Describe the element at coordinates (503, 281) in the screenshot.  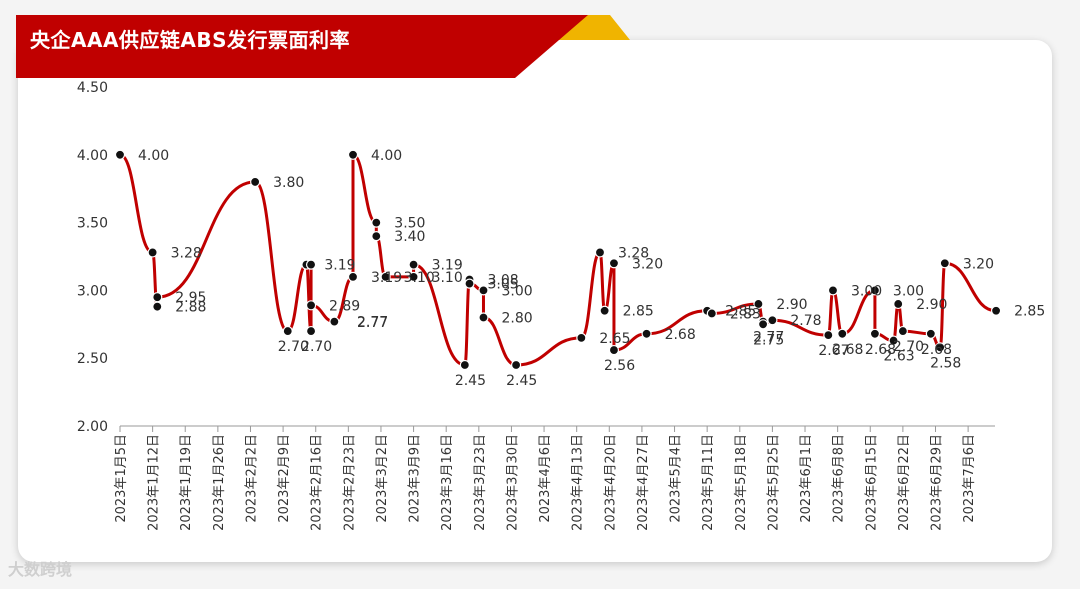
I see `data-label: 3.08` at that location.